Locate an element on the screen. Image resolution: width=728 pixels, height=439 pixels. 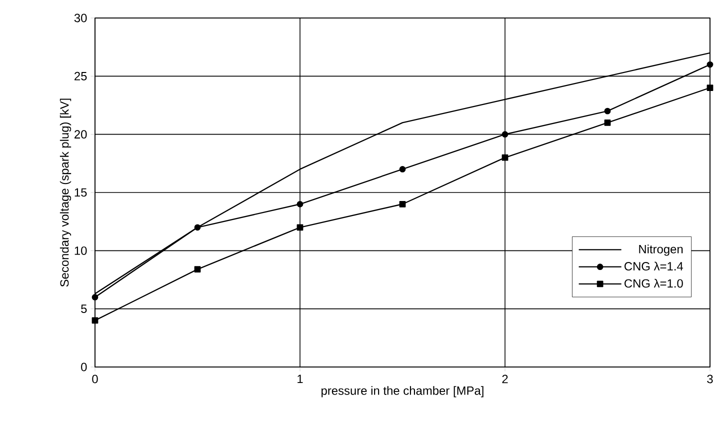
y-tick-label: 20 is located at coordinates (80, 134).